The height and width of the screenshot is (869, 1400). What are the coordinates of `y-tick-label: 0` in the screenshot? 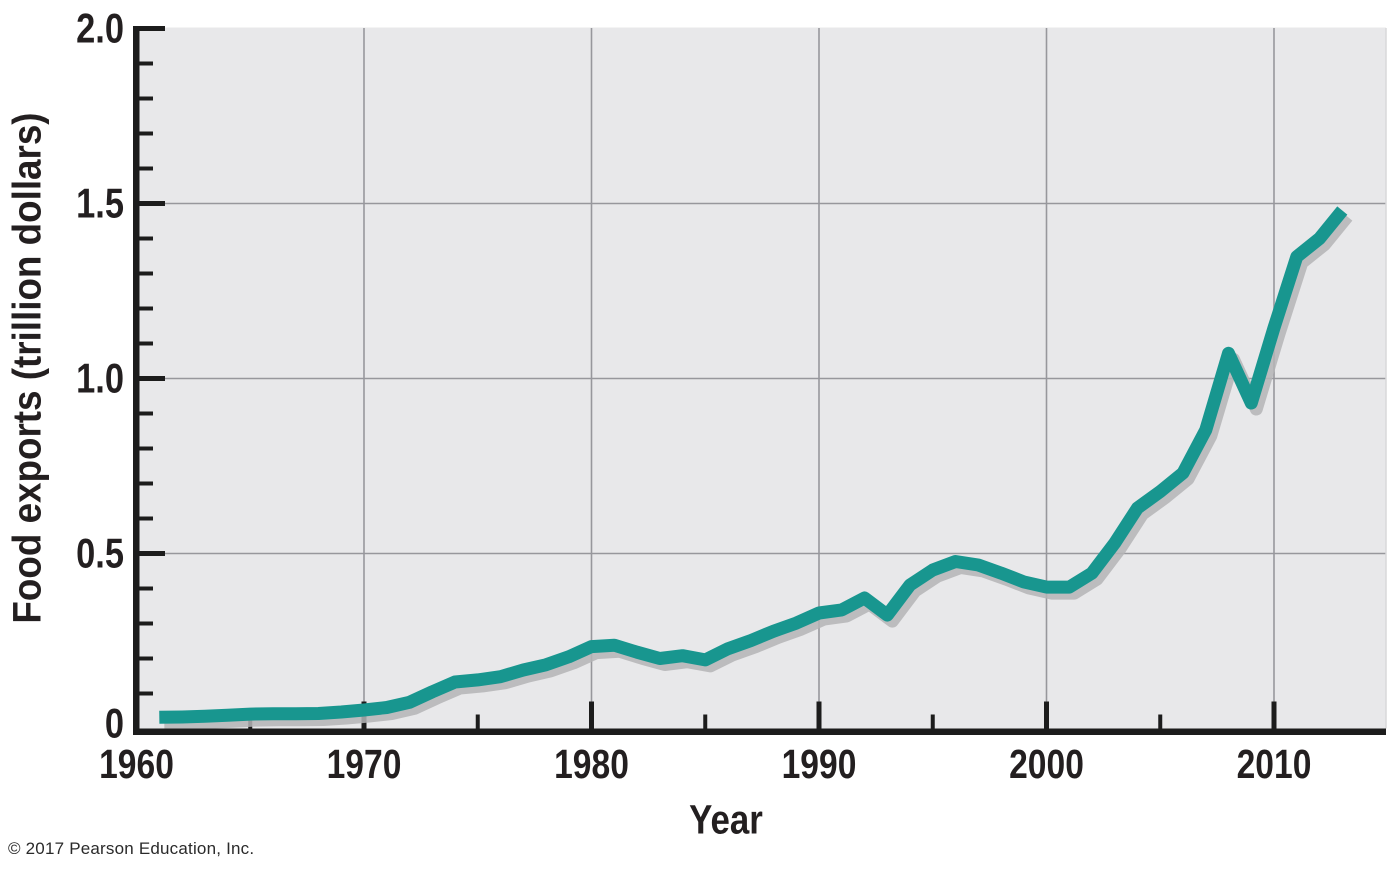 It's located at (114, 723).